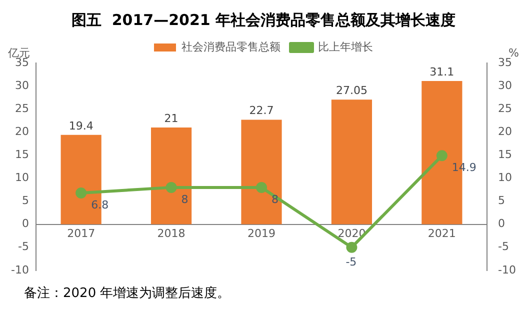 The width and height of the screenshot is (527, 315). What do you see at coordinates (127, 293) in the screenshot?
I see `text: 备注：2020 年增速为调整后速度。` at bounding box center [127, 293].